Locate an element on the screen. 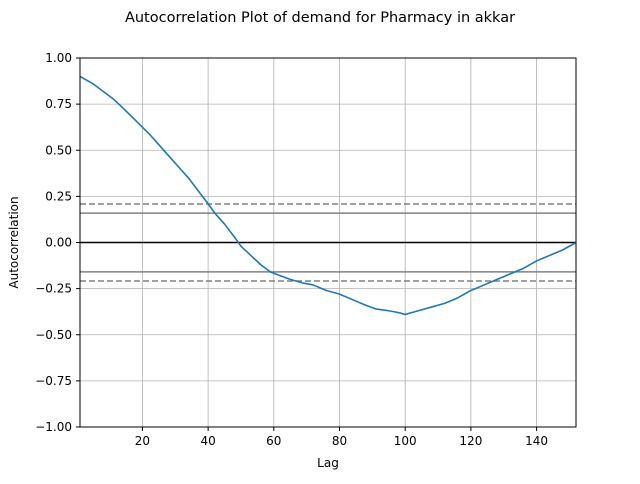 This screenshot has height=484, width=640. y-tick-label: −1.00 is located at coordinates (53, 427).